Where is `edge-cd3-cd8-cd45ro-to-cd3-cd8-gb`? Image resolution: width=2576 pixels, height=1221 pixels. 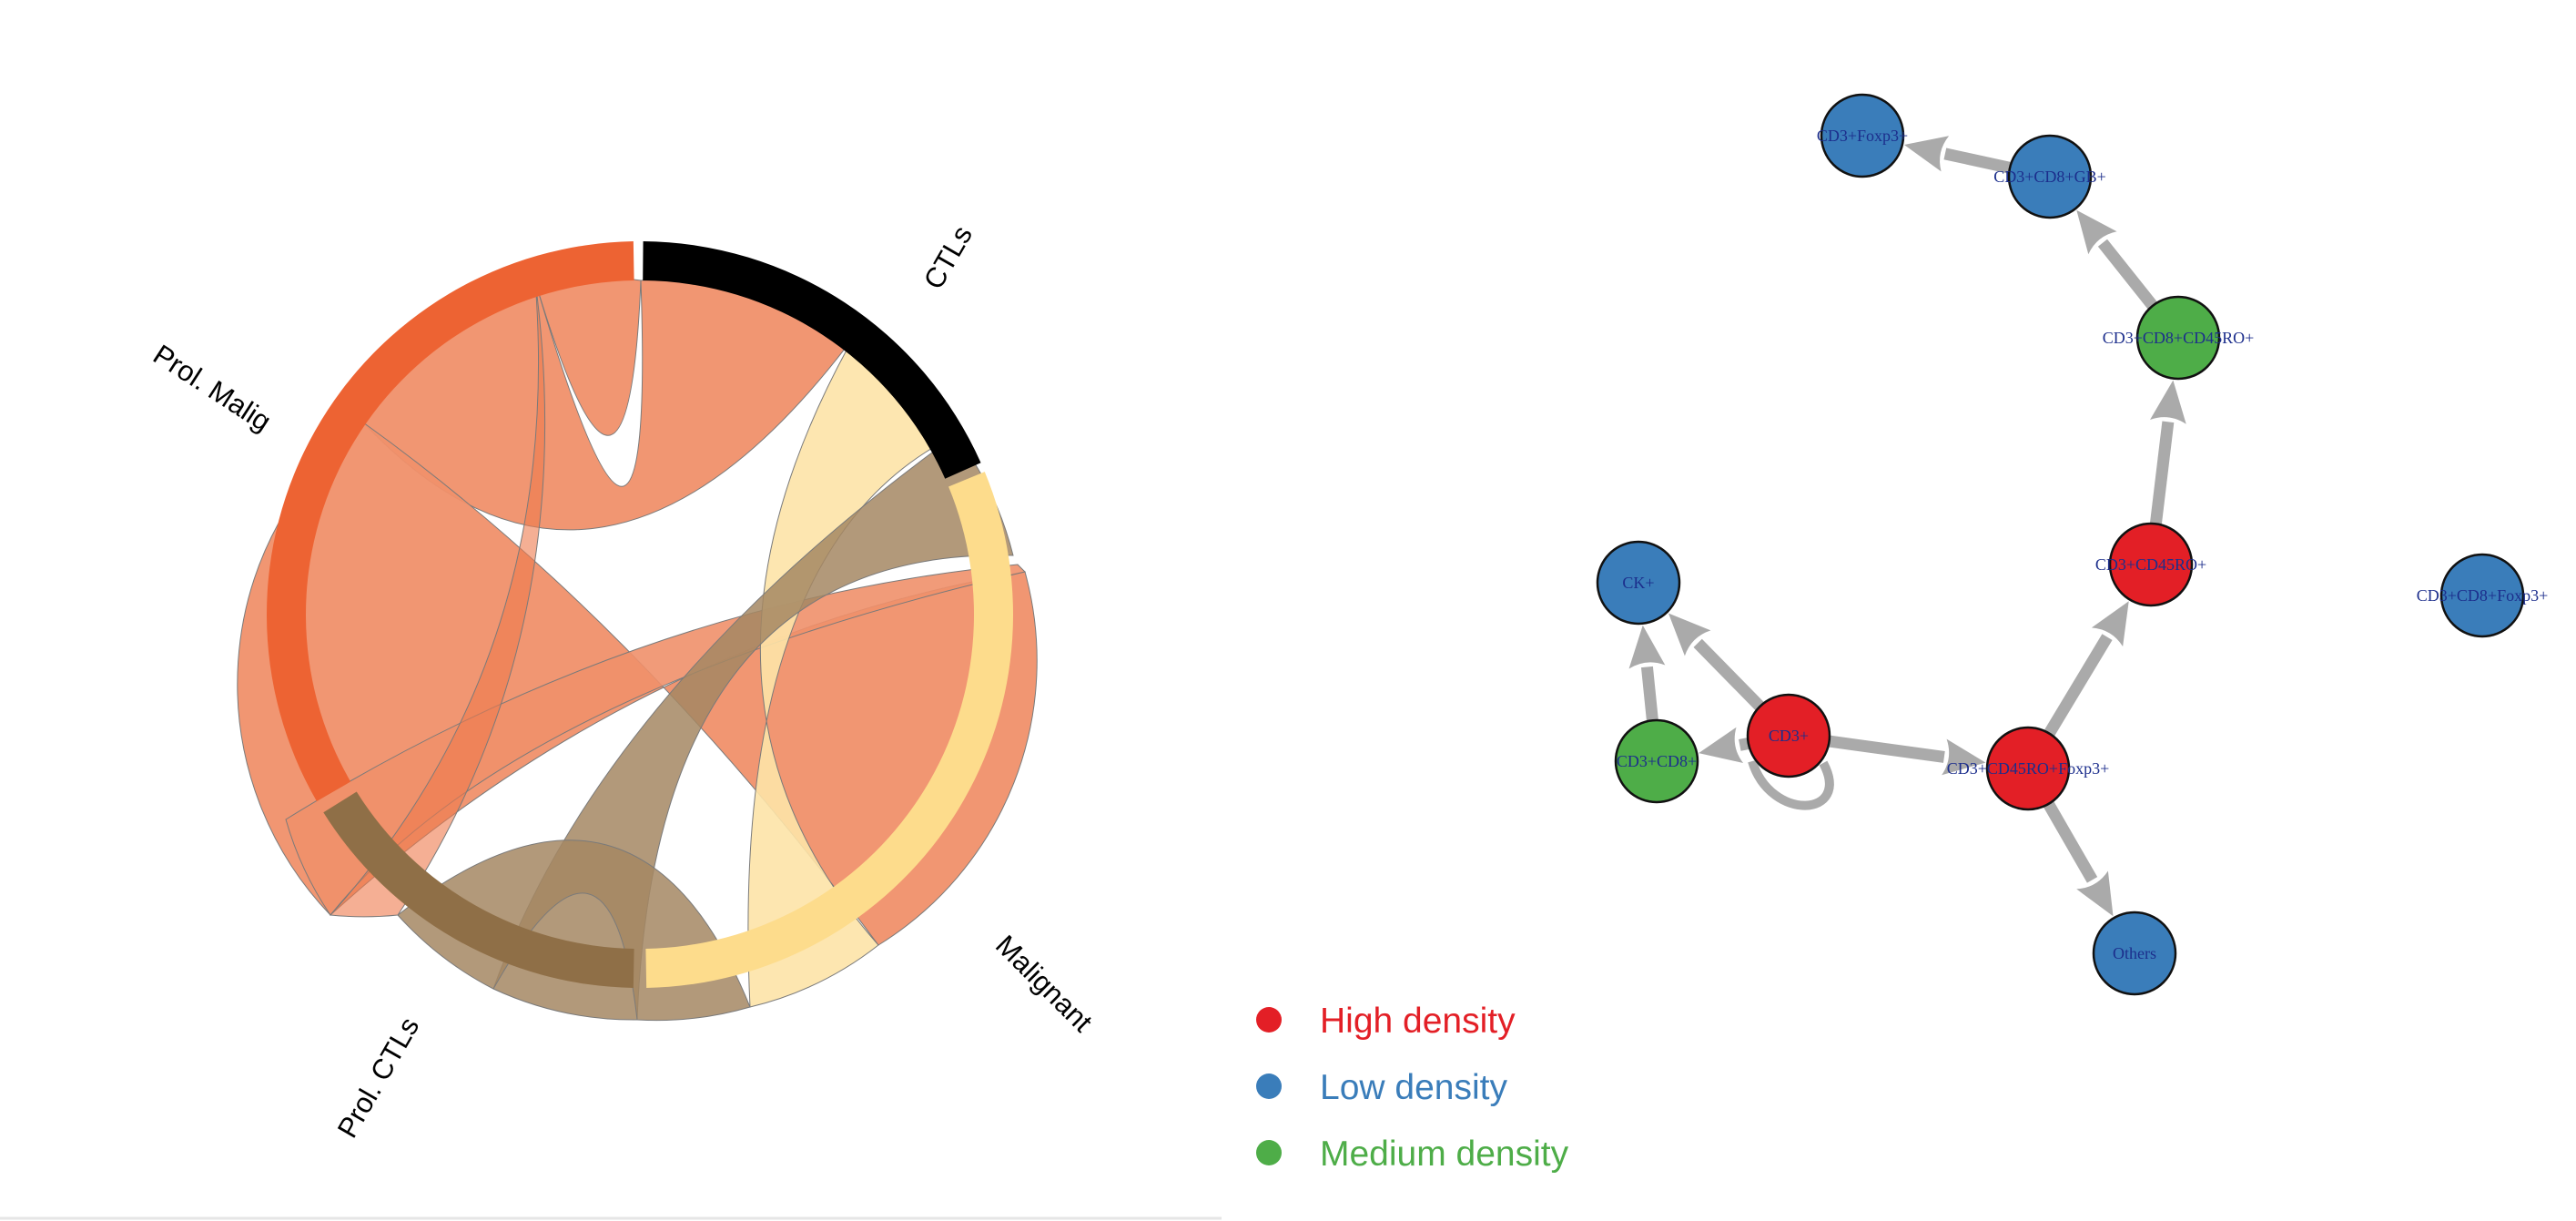
edge-cd3-cd8-cd45ro-to-cd3-cd8-gb is located at coordinates (2127, 274).